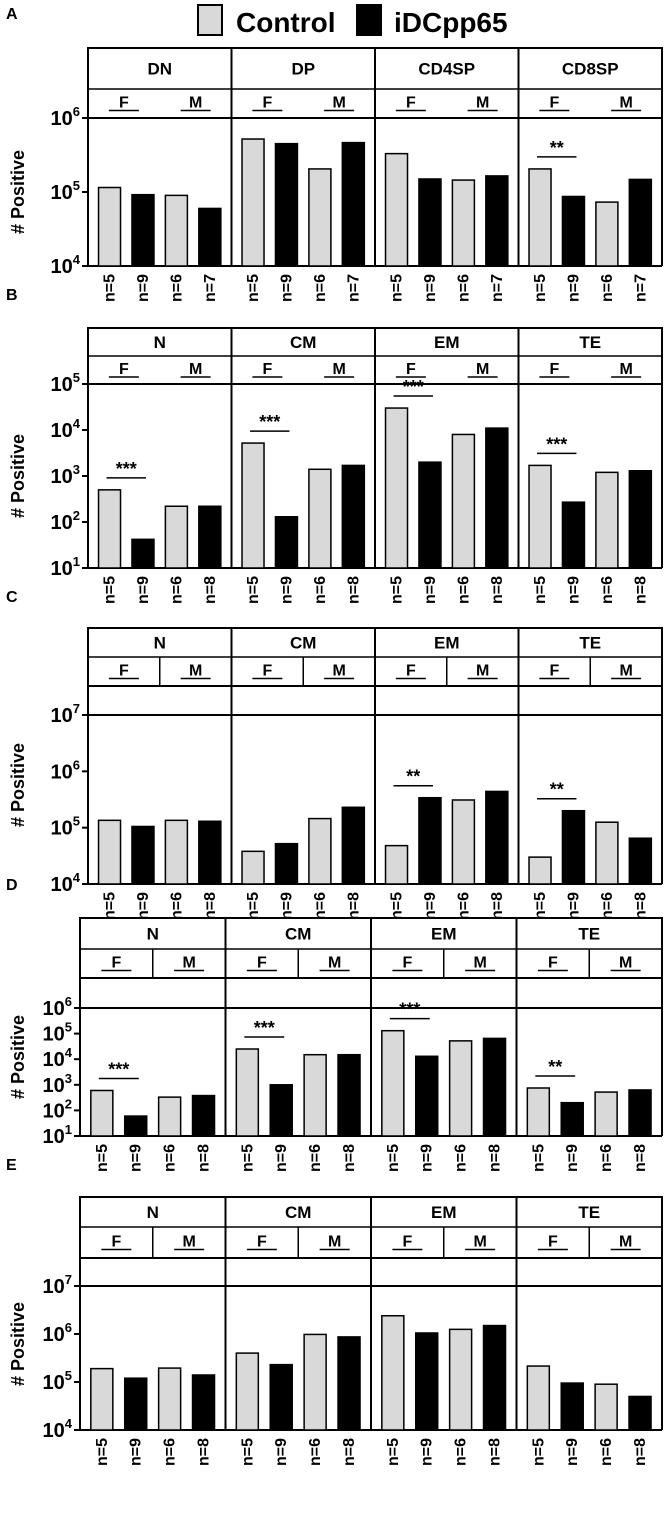 Image resolution: width=666 pixels, height=1514 pixels. What do you see at coordinates (210, 20) in the screenshot?
I see `legend-swatch-control` at bounding box center [210, 20].